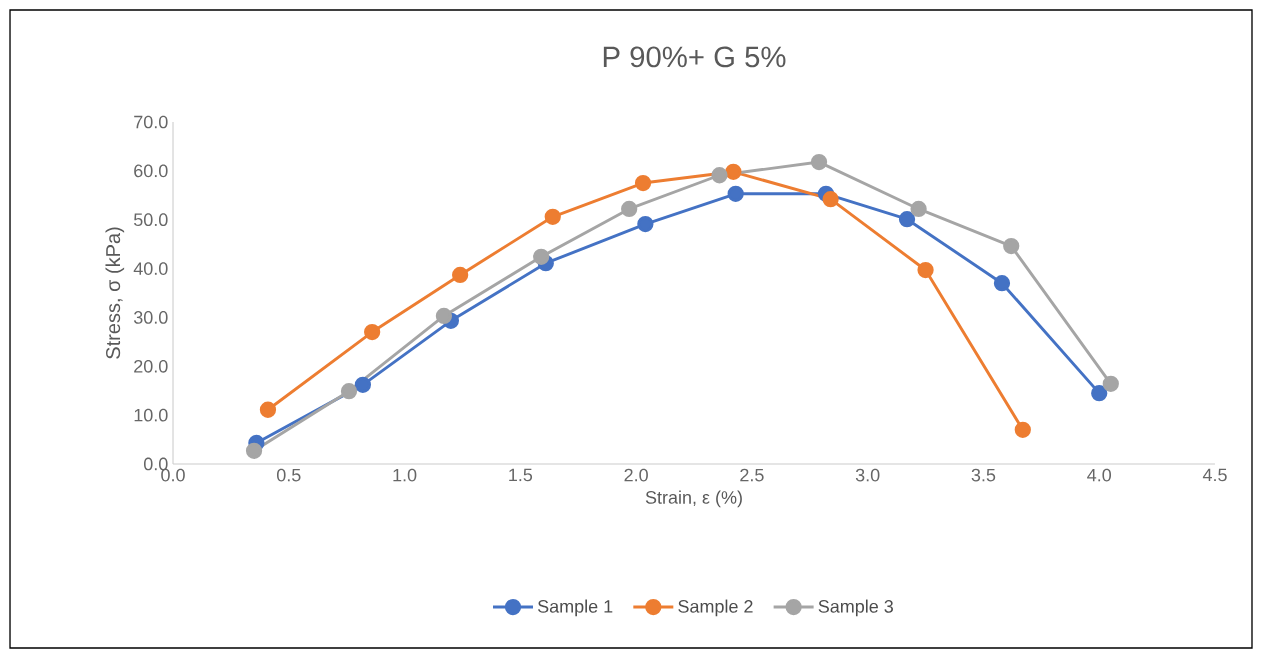  What do you see at coordinates (150, 317) in the screenshot?
I see `y-tick-label: 30.0` at bounding box center [150, 317].